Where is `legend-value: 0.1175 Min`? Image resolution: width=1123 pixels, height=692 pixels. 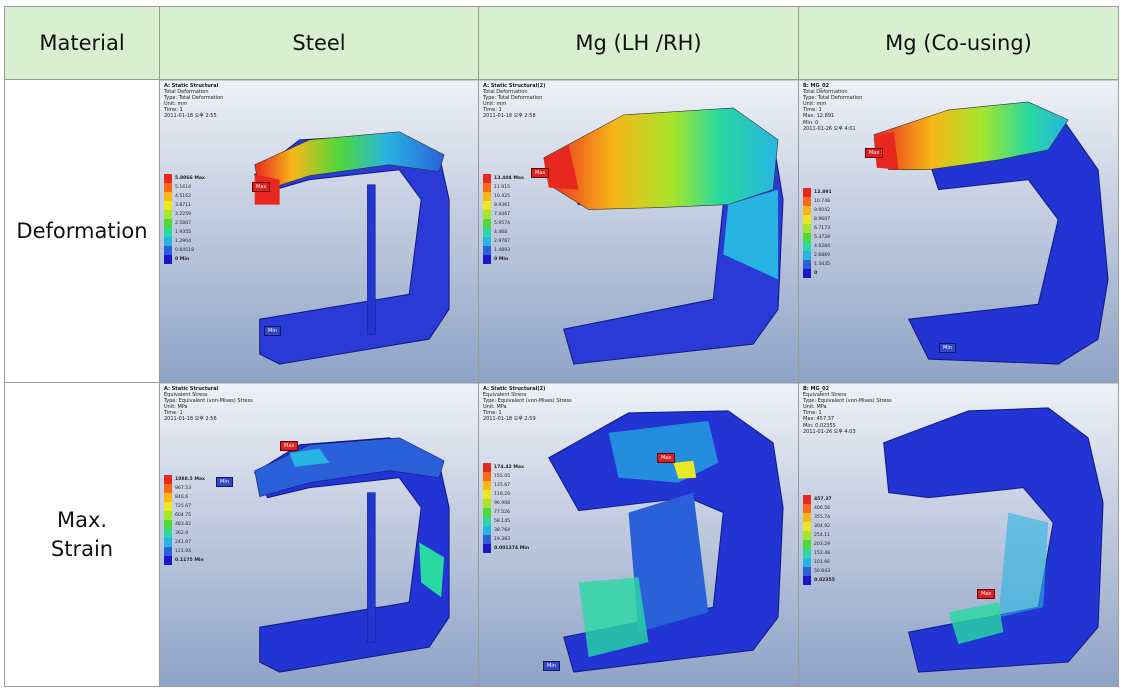 legend-value: 0.1175 Min is located at coordinates (189, 560).